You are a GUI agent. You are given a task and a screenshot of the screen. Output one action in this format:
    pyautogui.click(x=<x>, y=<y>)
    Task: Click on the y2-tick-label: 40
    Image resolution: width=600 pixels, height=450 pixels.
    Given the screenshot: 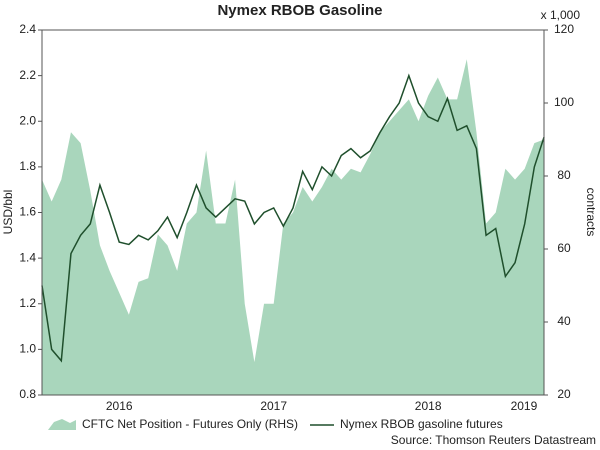 What is the action you would take?
    pyautogui.click(x=564, y=321)
    